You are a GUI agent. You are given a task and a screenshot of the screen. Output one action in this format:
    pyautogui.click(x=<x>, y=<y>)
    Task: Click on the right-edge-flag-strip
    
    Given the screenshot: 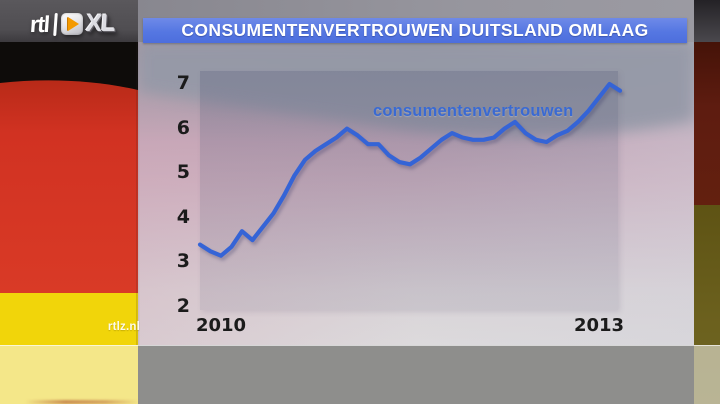 What is the action you would take?
    pyautogui.click(x=707, y=202)
    